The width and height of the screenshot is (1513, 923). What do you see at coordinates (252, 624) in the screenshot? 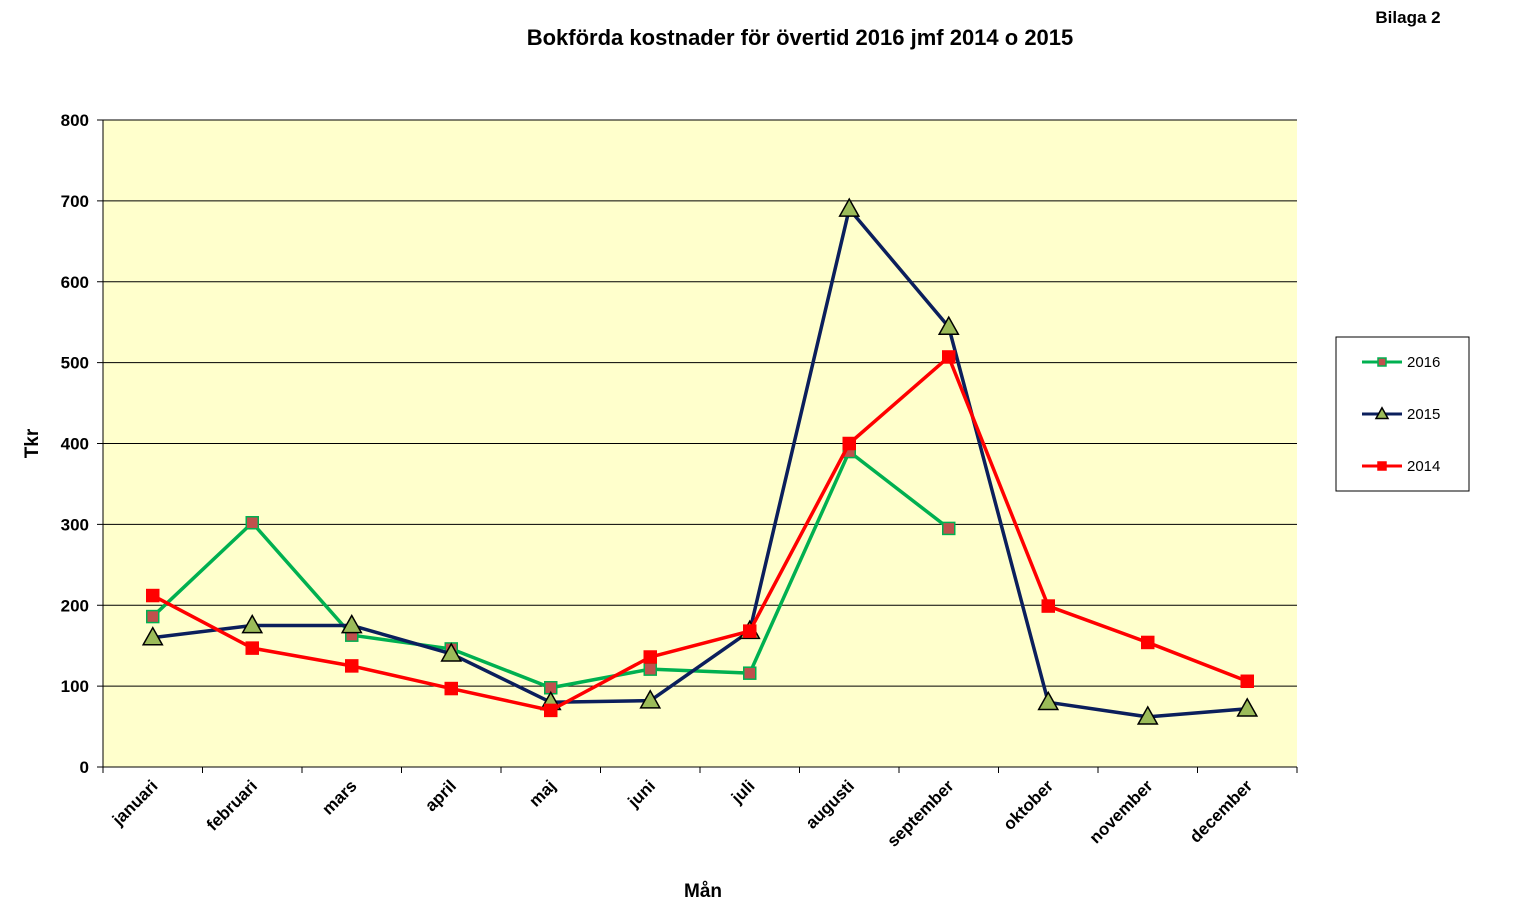
I see `point-2015-februari` at bounding box center [252, 624].